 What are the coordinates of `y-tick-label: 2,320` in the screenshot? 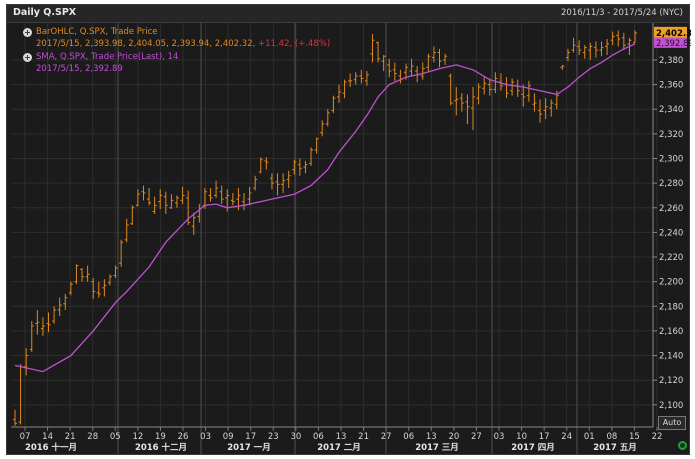 It's located at (671, 135).